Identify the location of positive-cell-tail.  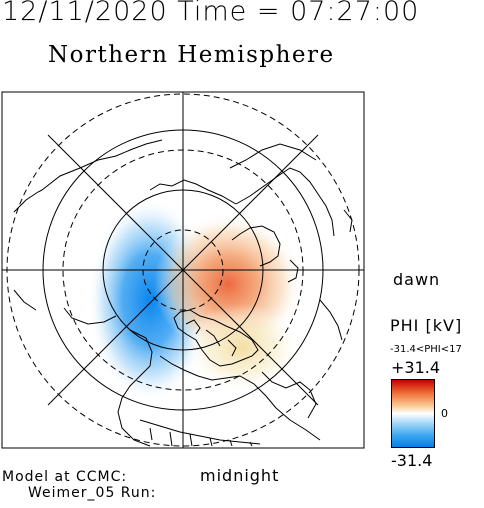
(242, 348).